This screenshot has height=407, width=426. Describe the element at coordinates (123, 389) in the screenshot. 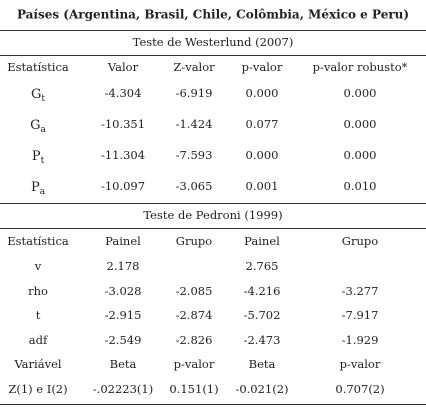

I see `table-cell: -.02223(1)` at that location.